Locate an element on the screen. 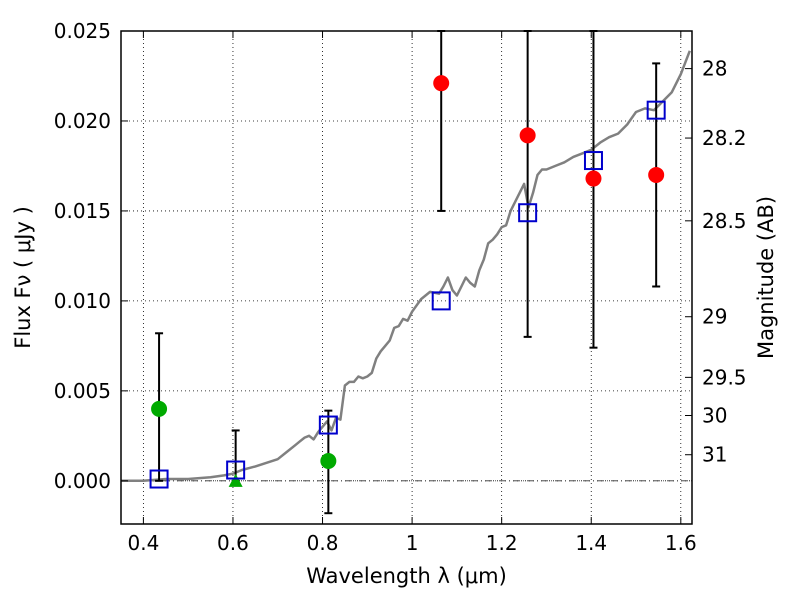 The width and height of the screenshot is (800, 600). y2-axis-ticks: 28 28.2 28.5 29 29.5 30 31 is located at coordinates (716, 262).